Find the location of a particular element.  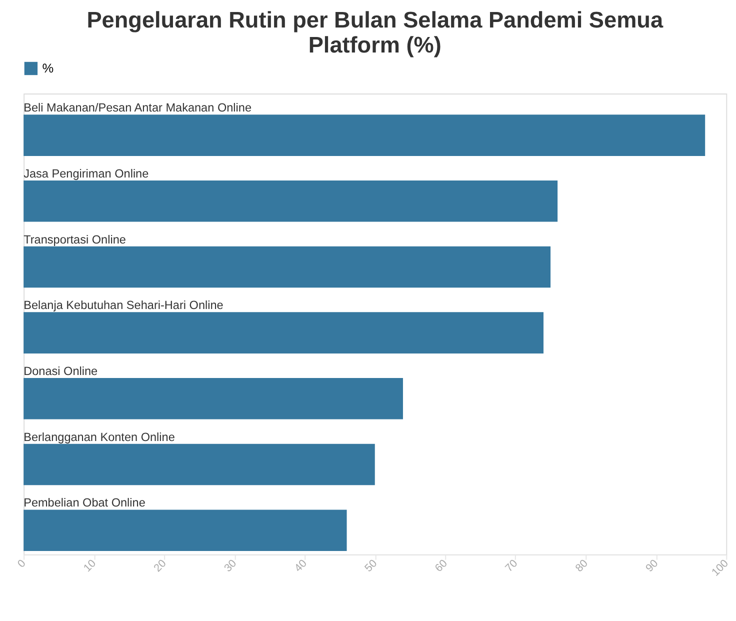

chart-title: Pengeluaran Rutin per Bulan Selama Pandemi Semua Platform (%) is located at coordinates (375, 33).